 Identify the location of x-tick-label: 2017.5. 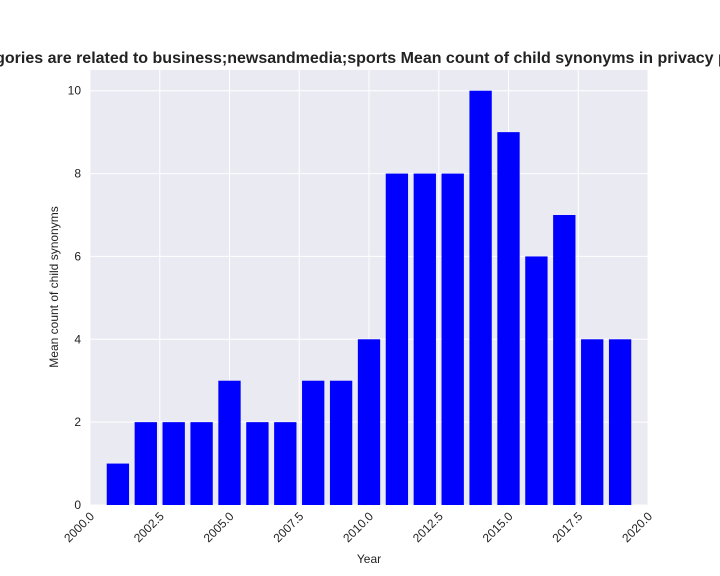
(568, 527).